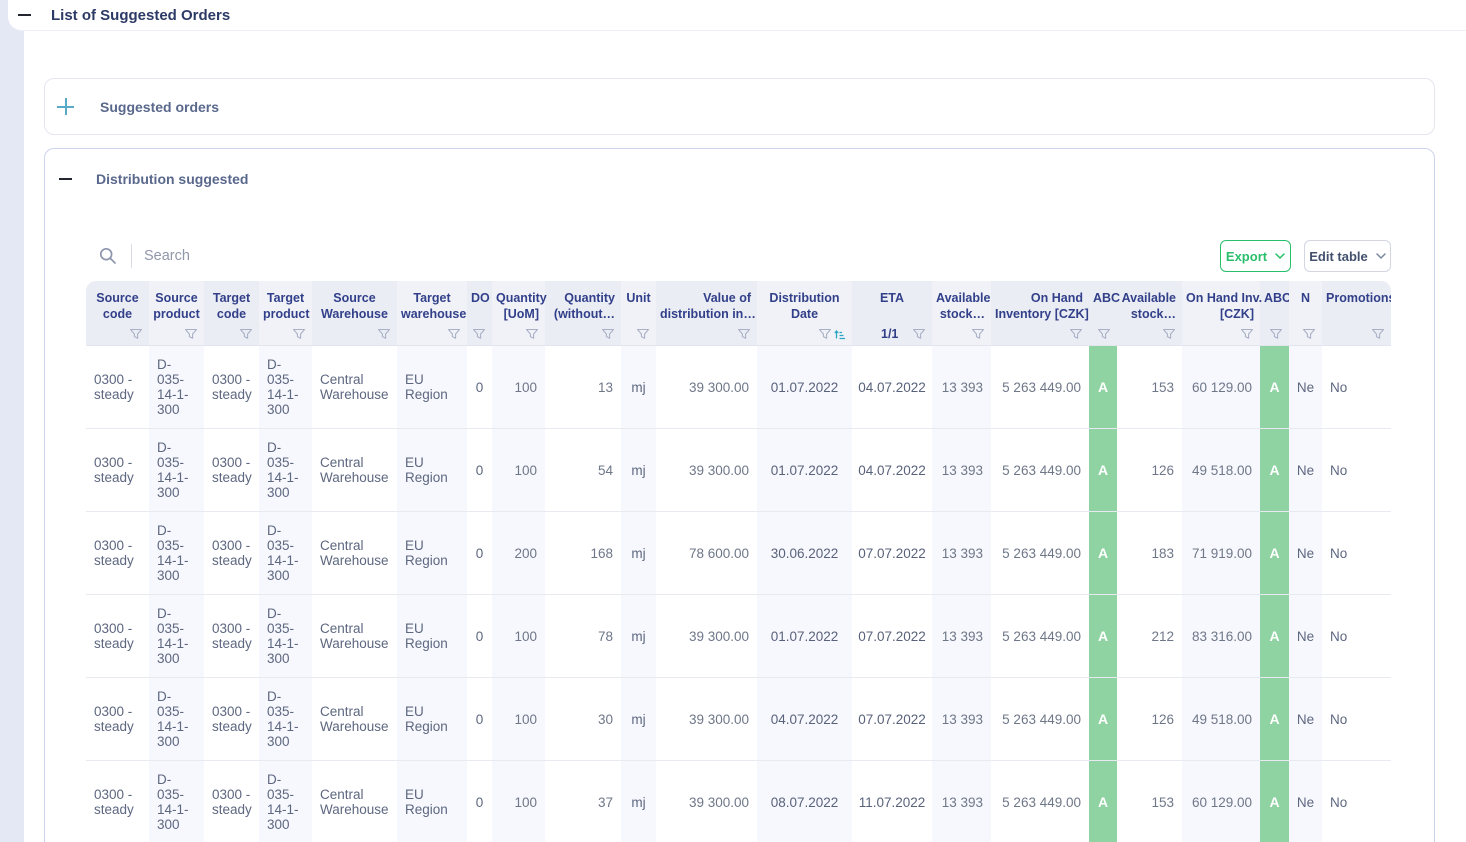 The height and width of the screenshot is (842, 1466). Describe the element at coordinates (1162, 470) in the screenshot. I see `cell-available-stock-target: 126` at that location.